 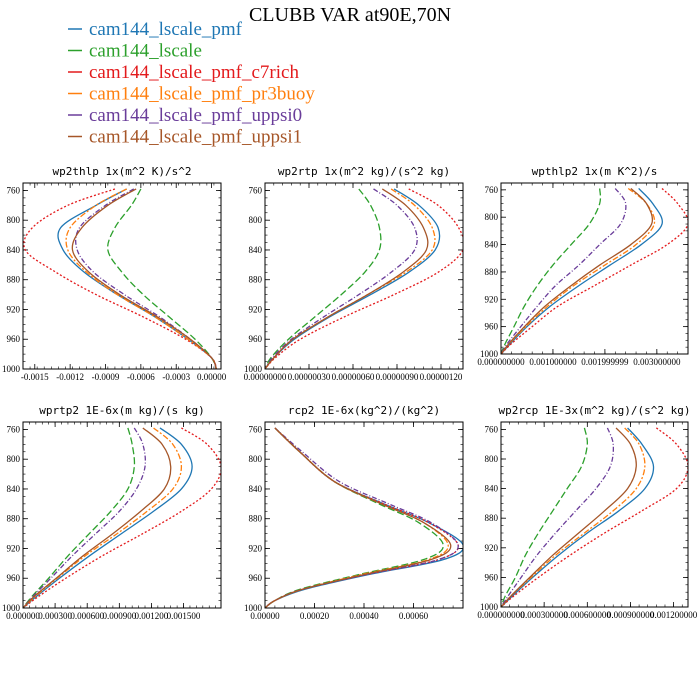 What do you see at coordinates (594, 410) in the screenshot?
I see `panel-title: wp2rcp 1E-3x(m^2 kg)/(s^2 kg)` at bounding box center [594, 410].